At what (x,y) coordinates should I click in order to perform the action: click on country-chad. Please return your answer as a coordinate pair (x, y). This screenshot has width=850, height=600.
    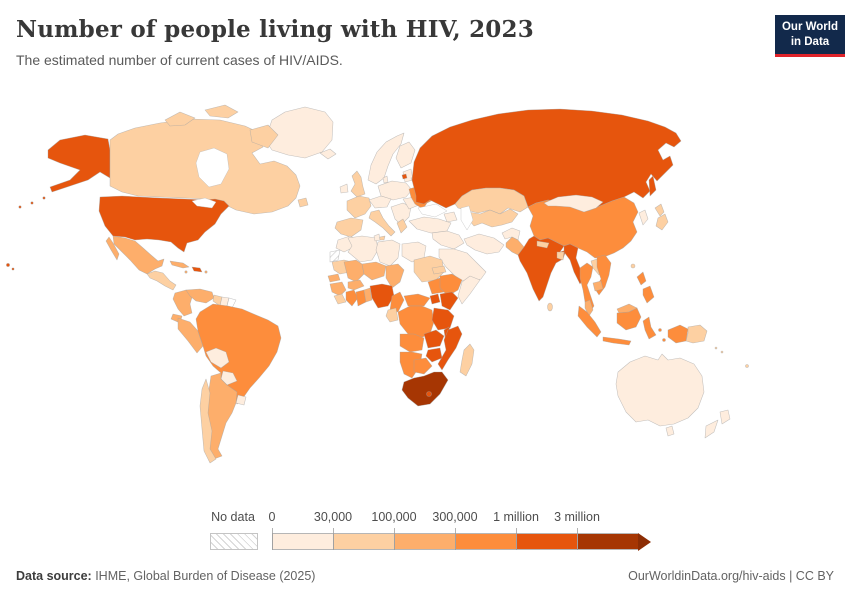
    Looking at the image, I should click on (395, 276).